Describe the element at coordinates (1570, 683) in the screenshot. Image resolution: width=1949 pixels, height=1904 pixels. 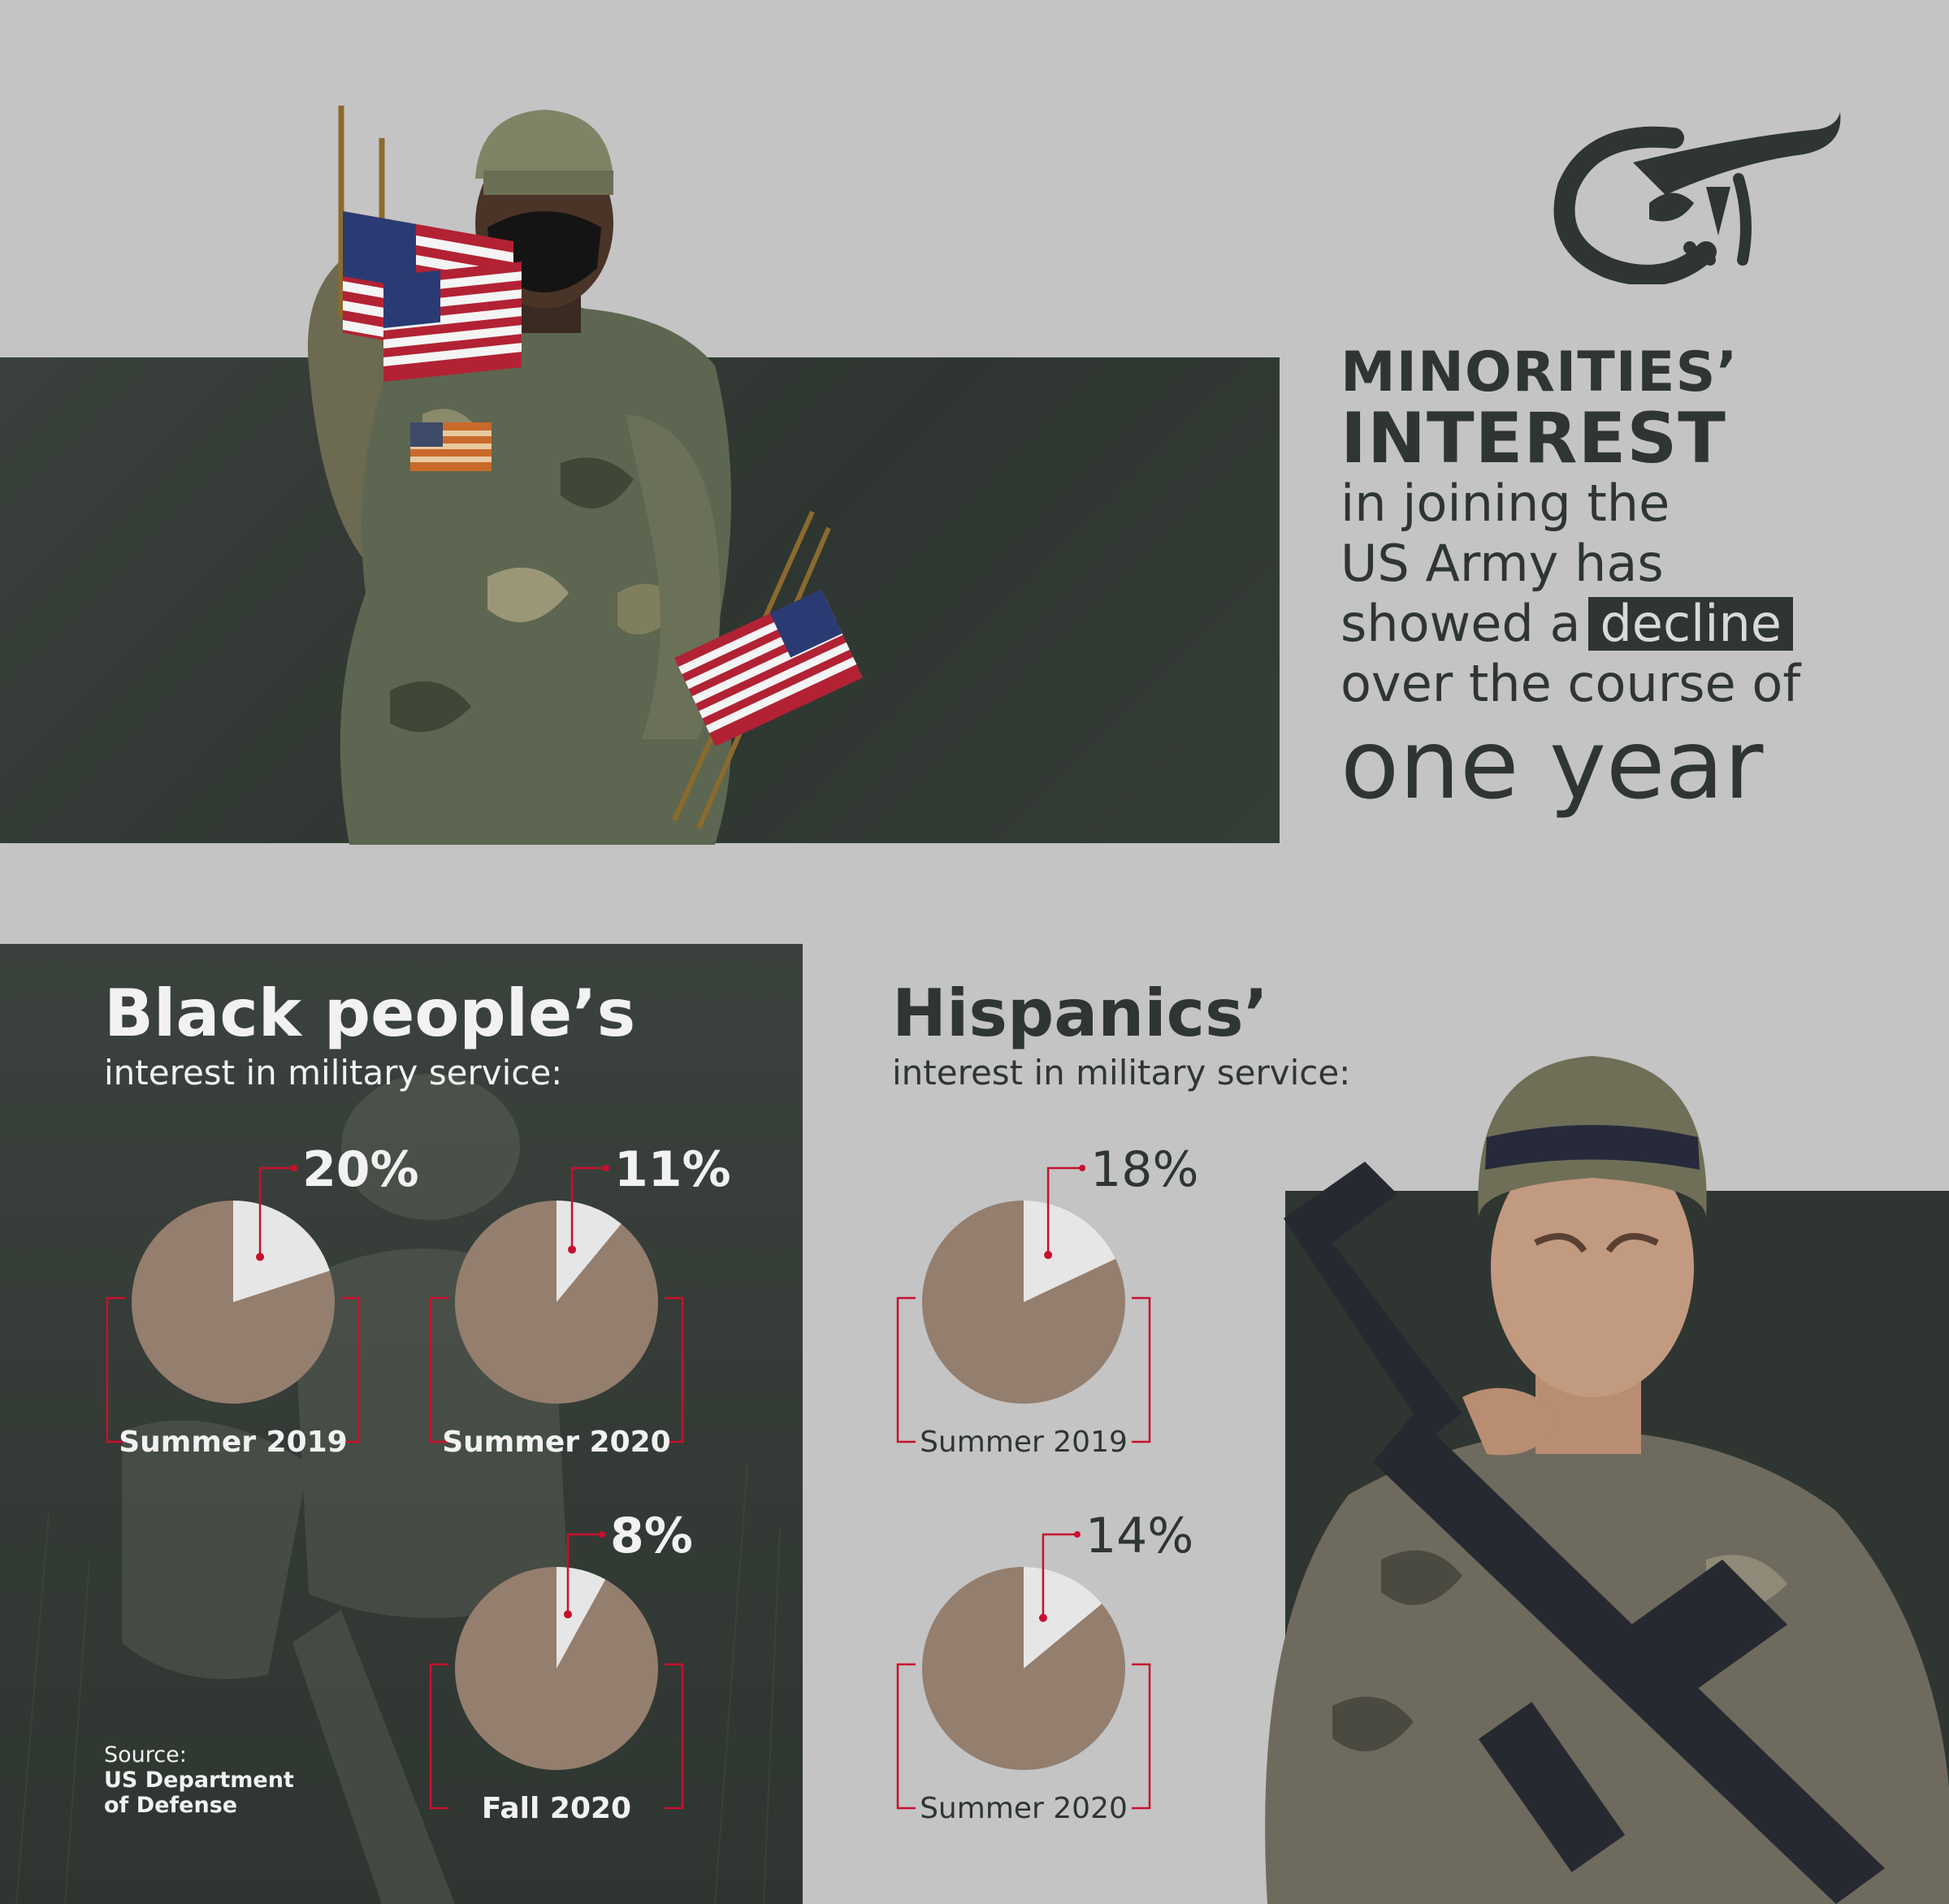
I see `headline-line-6: over the course of` at that location.